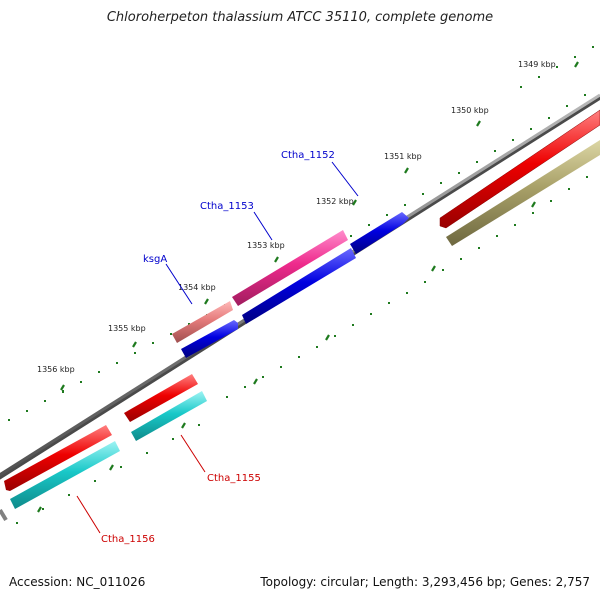  I want to click on accession-text: Accession: NC_011026, so click(77, 582).